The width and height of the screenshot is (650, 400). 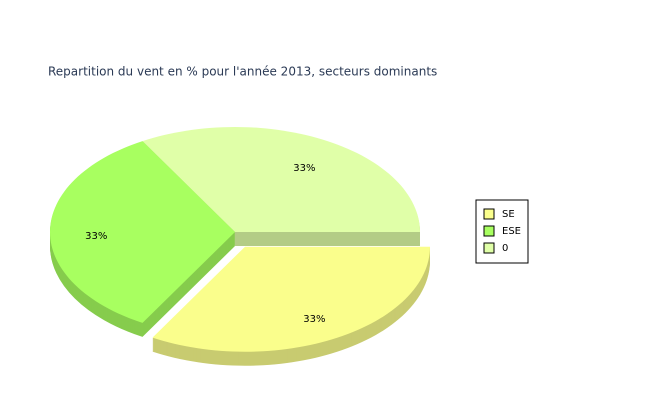 I want to click on legend-label: 0, so click(x=505, y=248).